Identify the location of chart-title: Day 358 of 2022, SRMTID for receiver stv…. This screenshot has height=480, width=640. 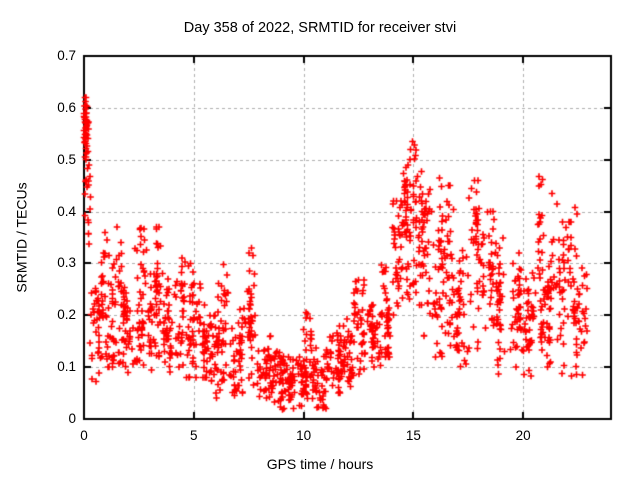
(320, 28).